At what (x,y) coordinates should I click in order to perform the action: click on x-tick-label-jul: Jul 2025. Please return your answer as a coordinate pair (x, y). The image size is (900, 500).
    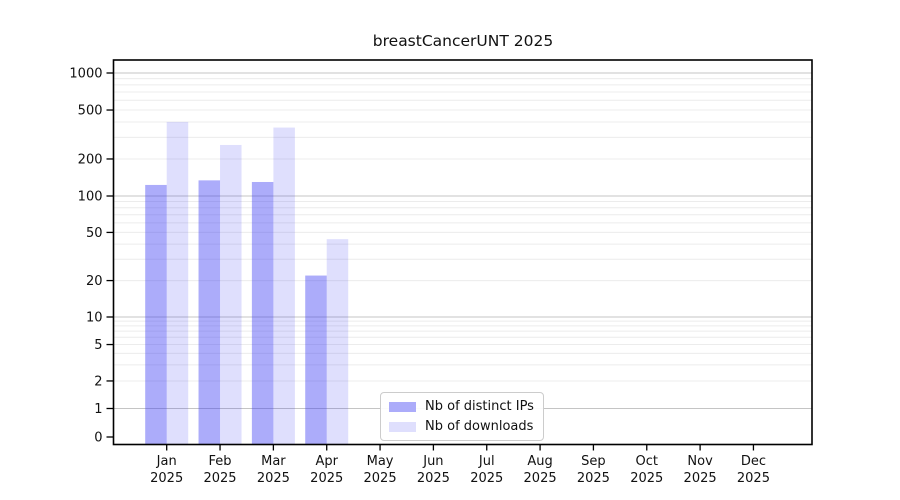
    Looking at the image, I should click on (486, 470).